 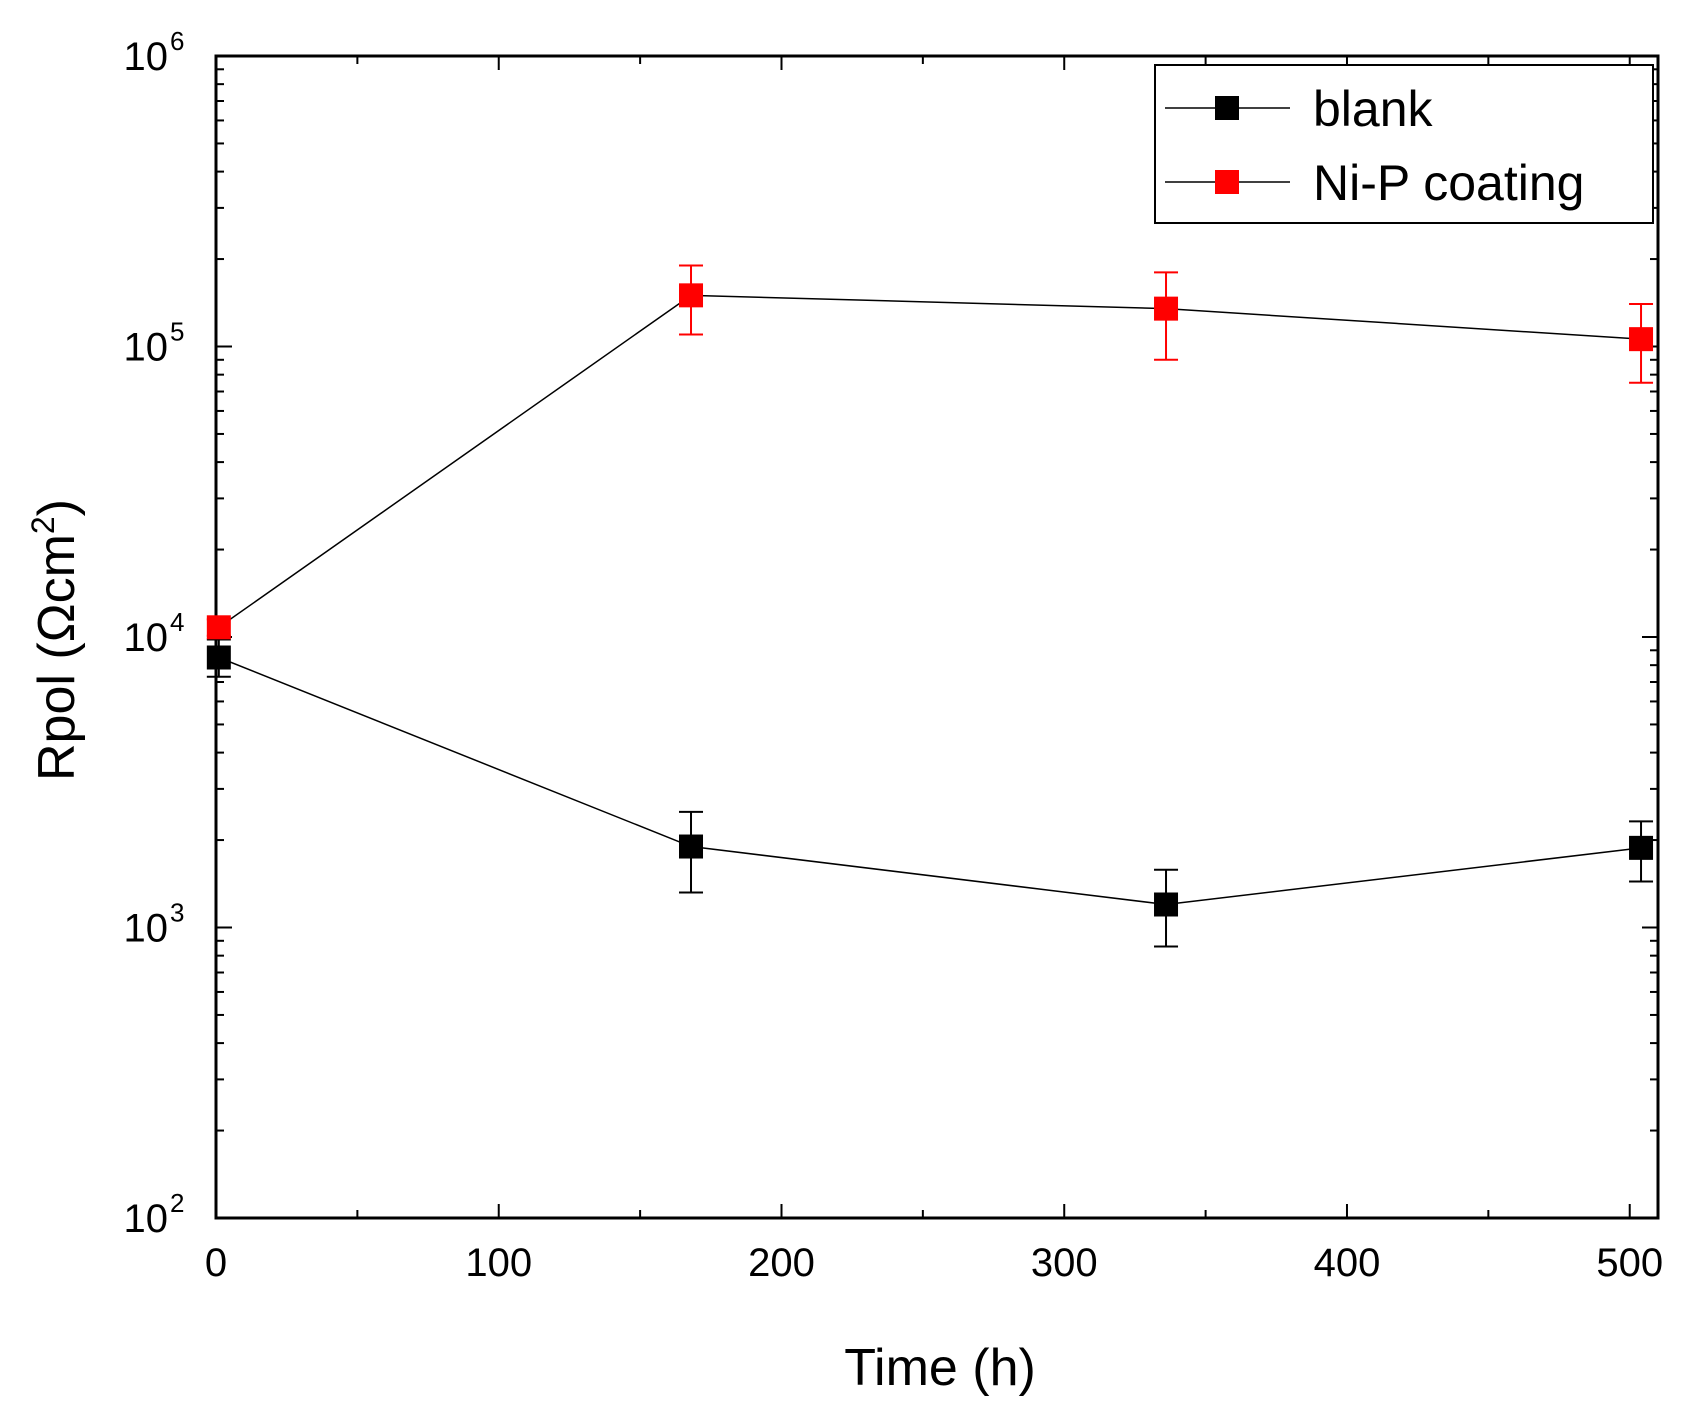 I want to click on y-axis-title: Rpol (Ωcm2), so click(x=55, y=640).